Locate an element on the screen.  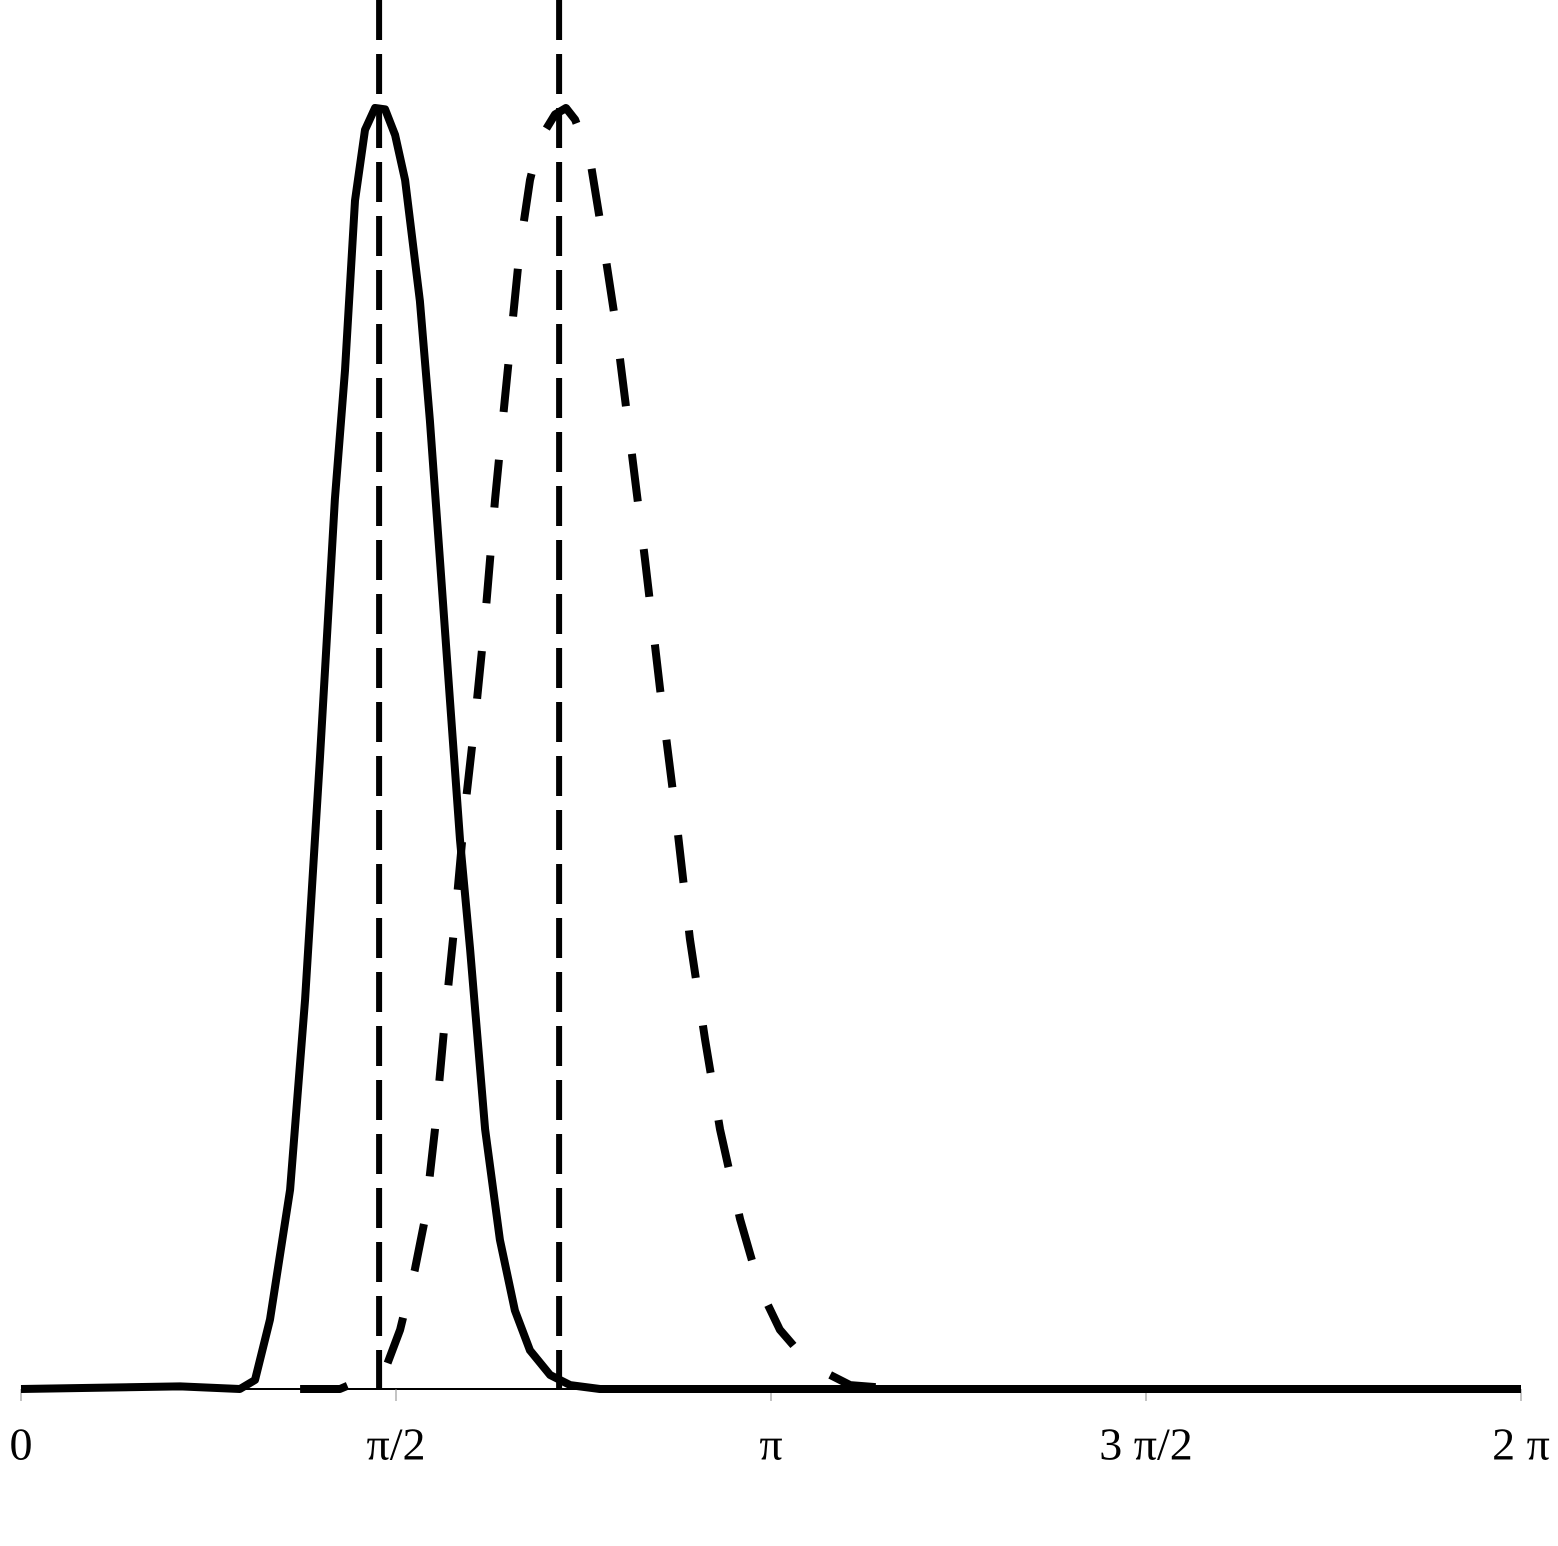
x-tick-label: π/2 is located at coordinates (395, 1444).